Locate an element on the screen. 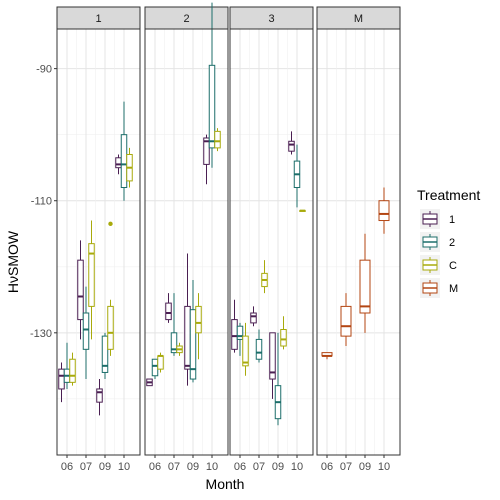 The width and height of the screenshot is (500, 500). legend-key-1: 1 is located at coordinates (437, 219).